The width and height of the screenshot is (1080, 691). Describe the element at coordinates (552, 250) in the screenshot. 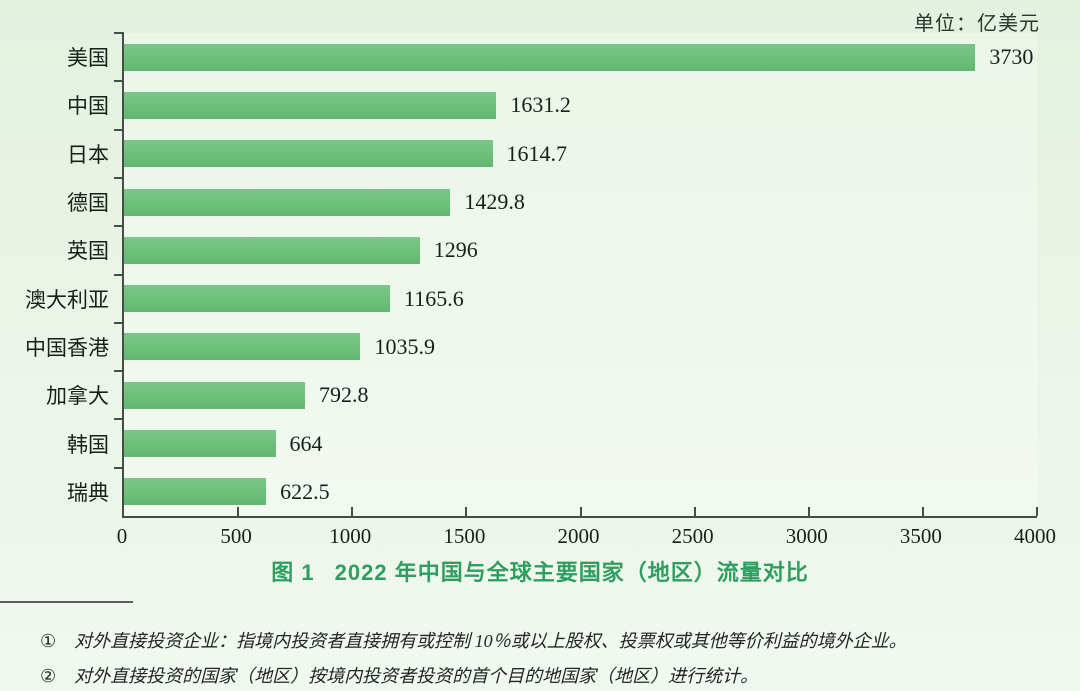

I see `bar-row: 英国 1296` at that location.